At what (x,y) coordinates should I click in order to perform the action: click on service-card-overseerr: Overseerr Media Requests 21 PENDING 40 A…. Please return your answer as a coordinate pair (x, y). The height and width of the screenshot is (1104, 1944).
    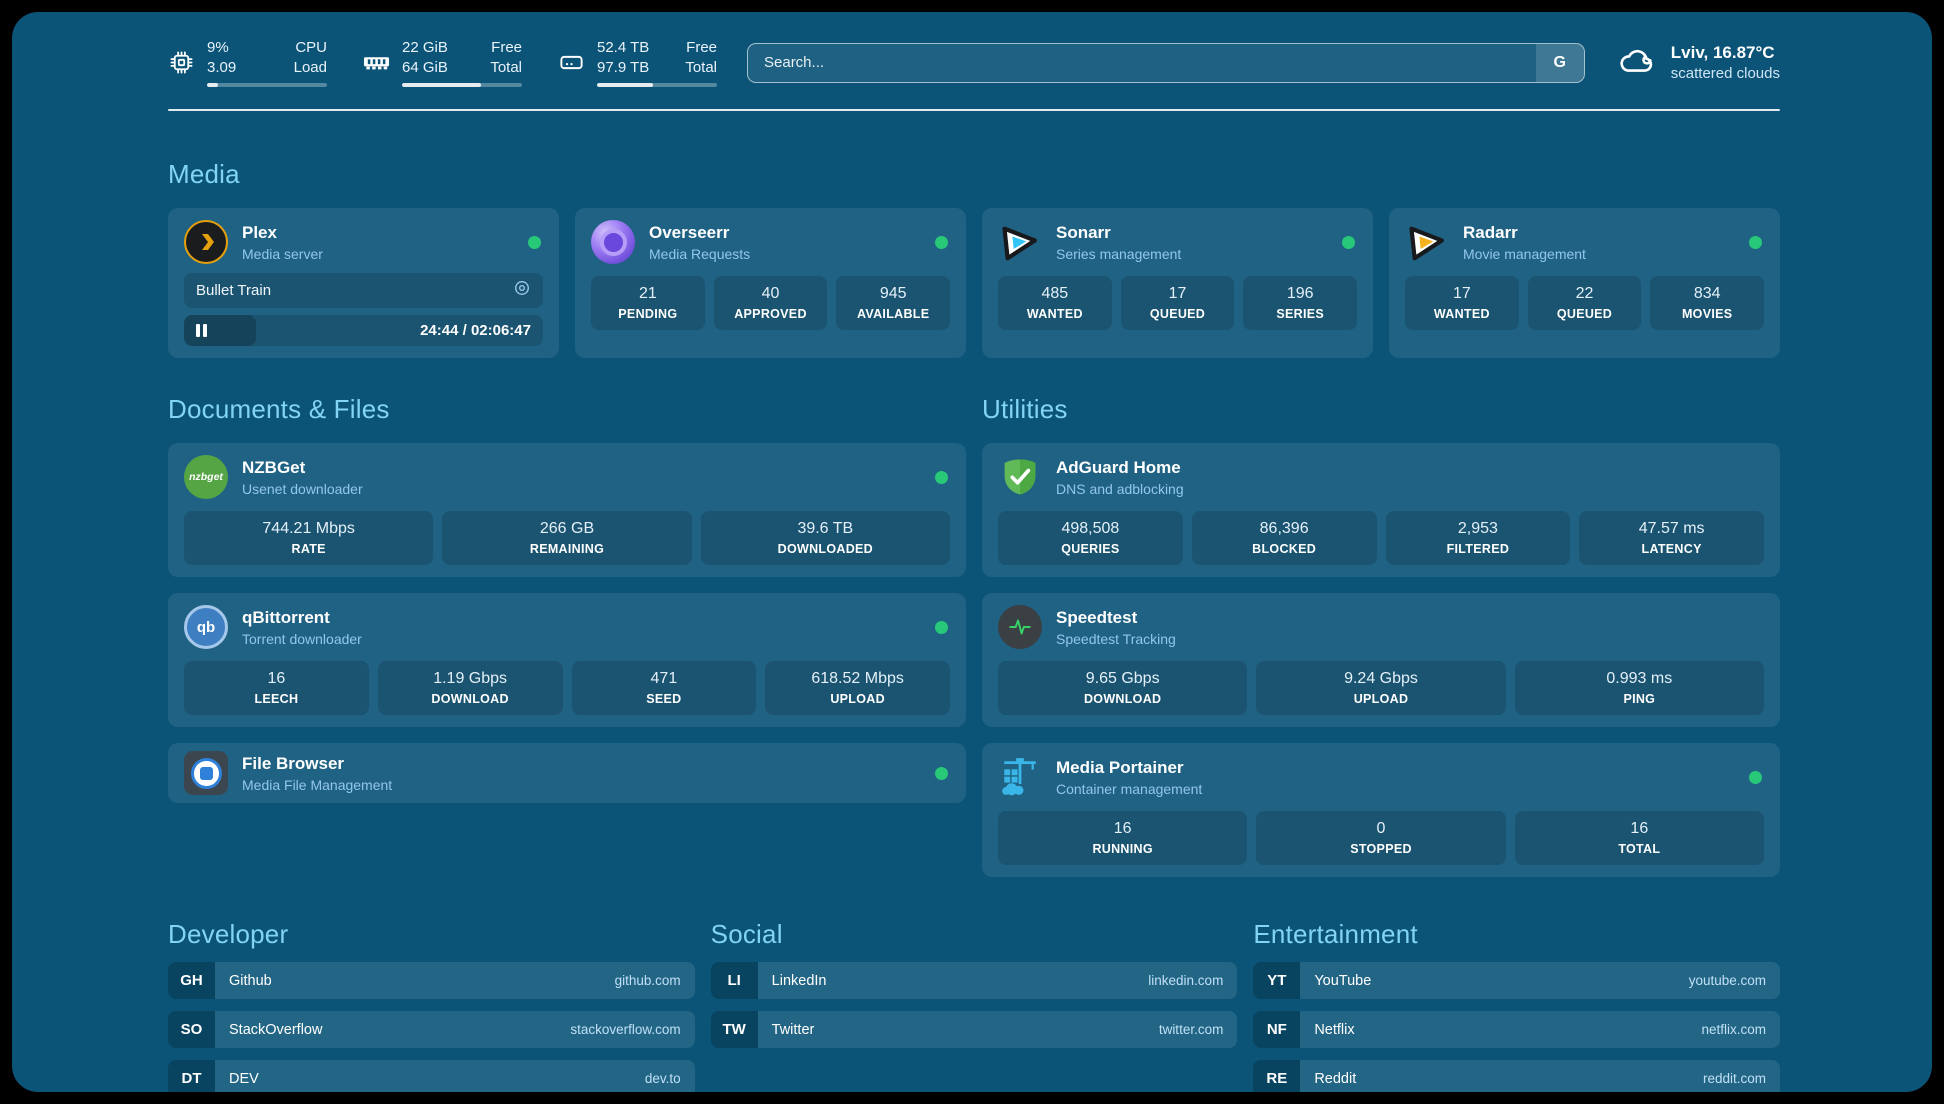
    Looking at the image, I should click on (770, 283).